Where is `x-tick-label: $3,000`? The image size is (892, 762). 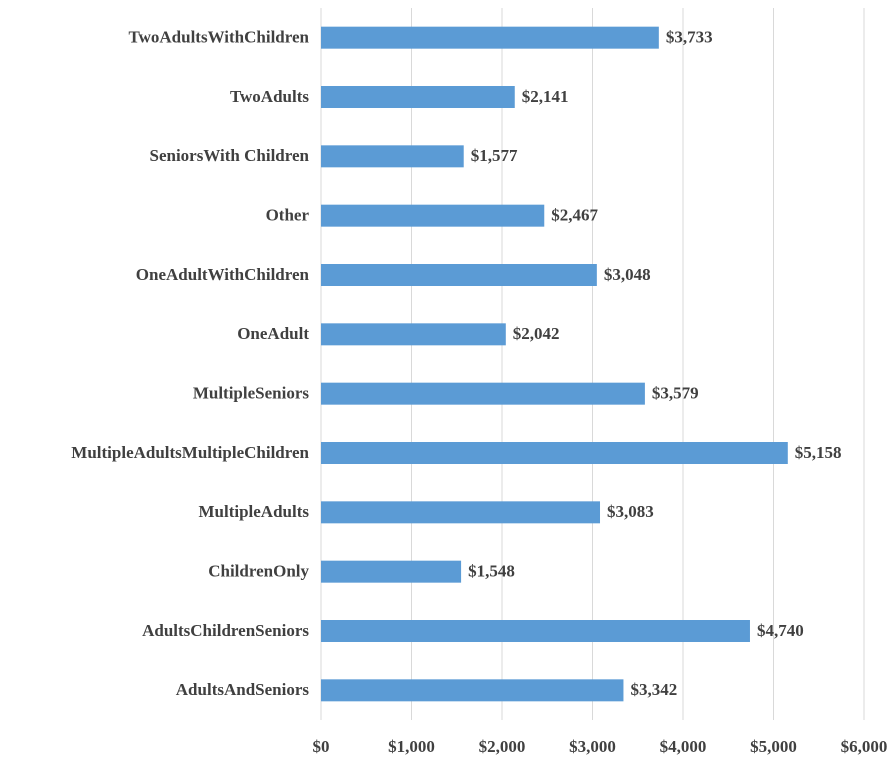
x-tick-label: $3,000 is located at coordinates (592, 746).